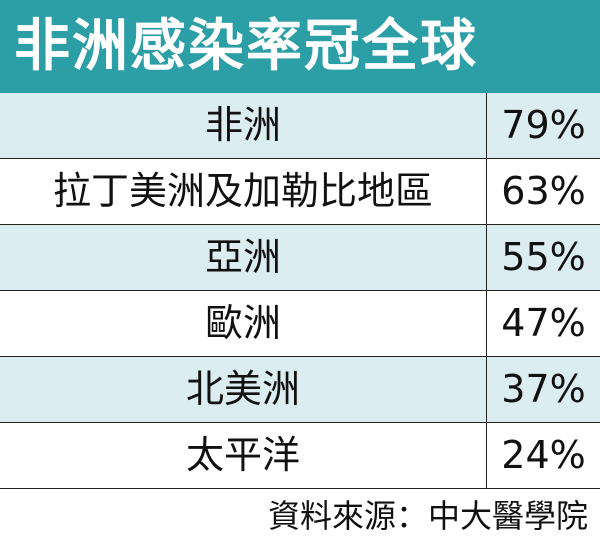 Image resolution: width=600 pixels, height=543 pixels. I want to click on rate-cell: 47%, so click(543, 323).